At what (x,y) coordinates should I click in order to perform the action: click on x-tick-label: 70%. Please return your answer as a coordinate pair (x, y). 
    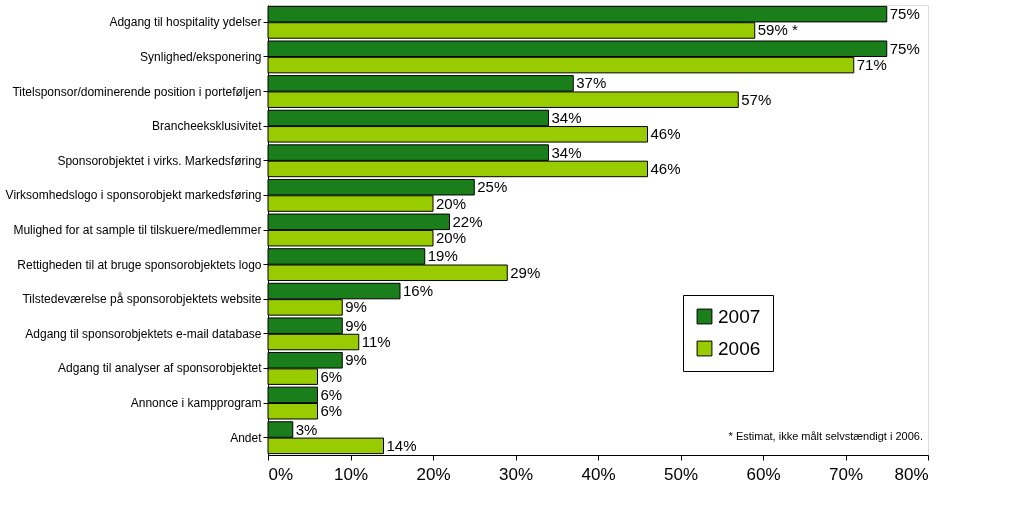
    Looking at the image, I should click on (846, 474).